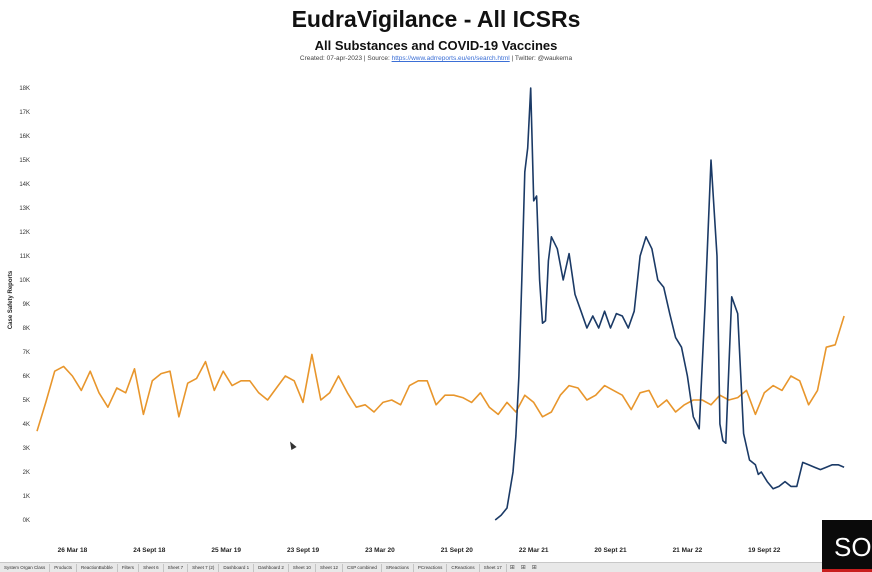 The height and width of the screenshot is (572, 872). I want to click on sheet-tab: Filters, so click(129, 567).